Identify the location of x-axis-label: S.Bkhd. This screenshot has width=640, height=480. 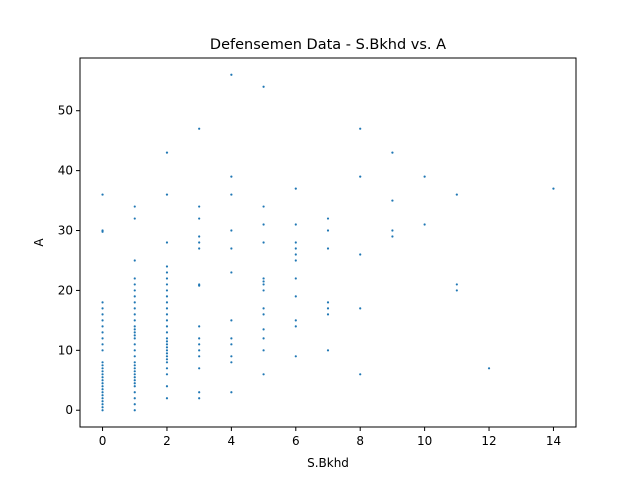
(328, 463).